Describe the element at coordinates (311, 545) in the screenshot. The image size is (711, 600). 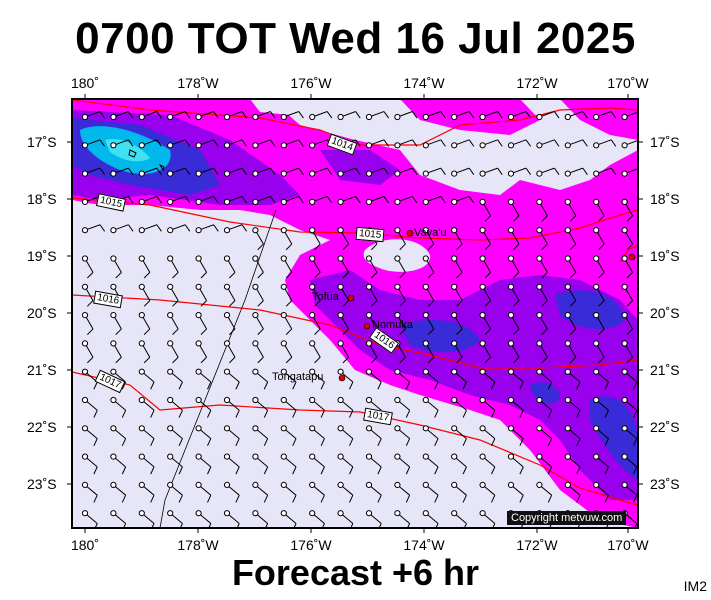
I see `lon-label-176w-bottom: 176˚W` at that location.